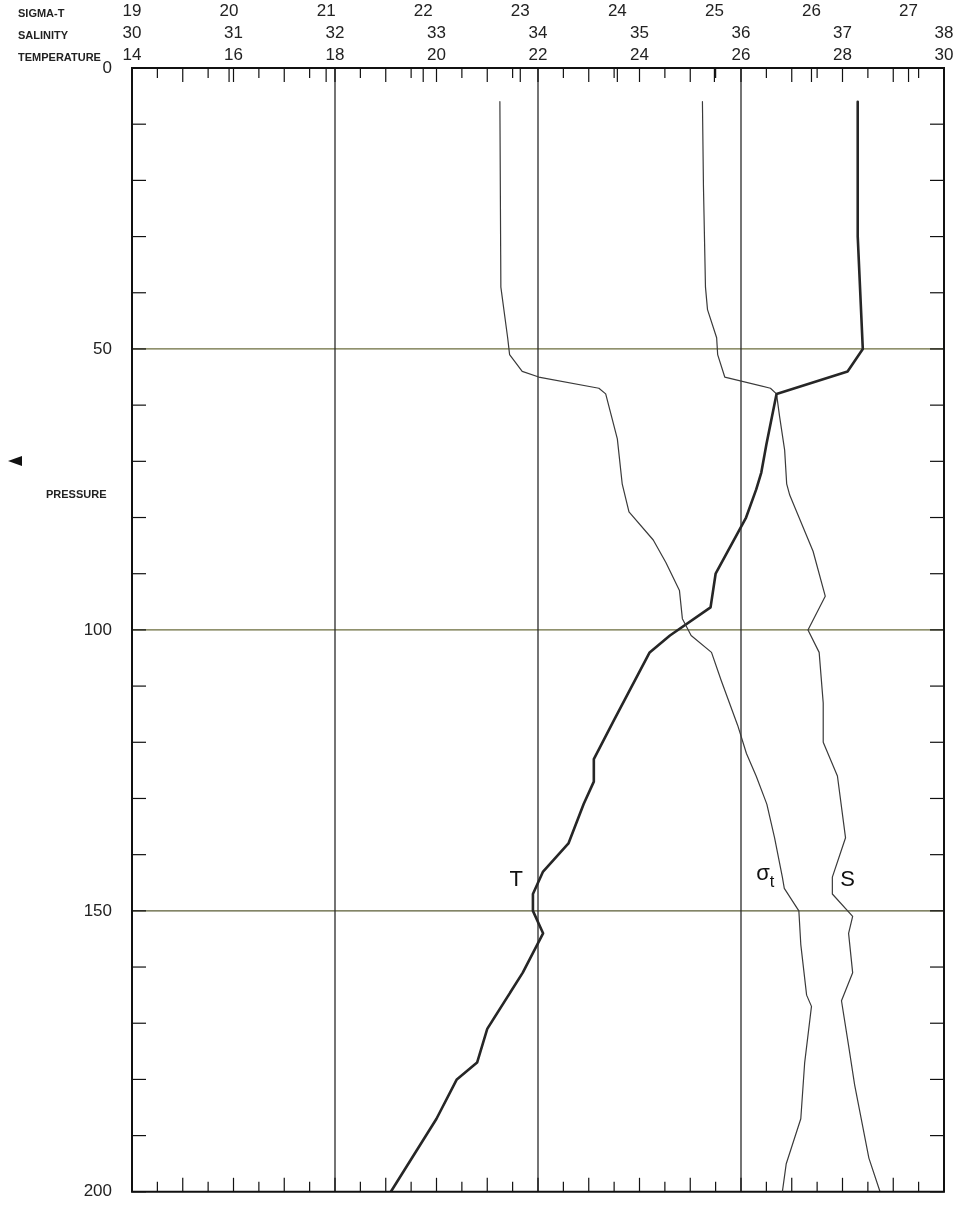 The width and height of the screenshot is (964, 1222). Describe the element at coordinates (132, 11) in the screenshot. I see `x-tick-label: 19` at that location.